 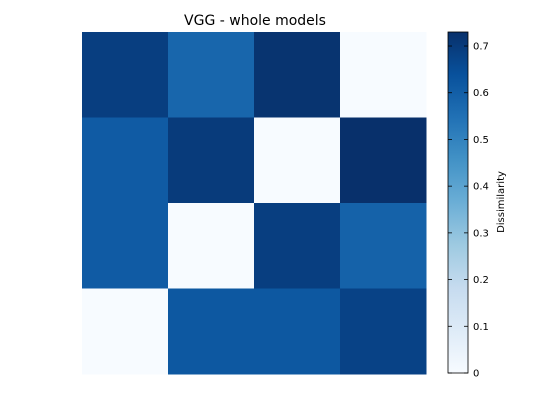 I want to click on heatmap-cell-r0-c0, so click(x=125, y=75).